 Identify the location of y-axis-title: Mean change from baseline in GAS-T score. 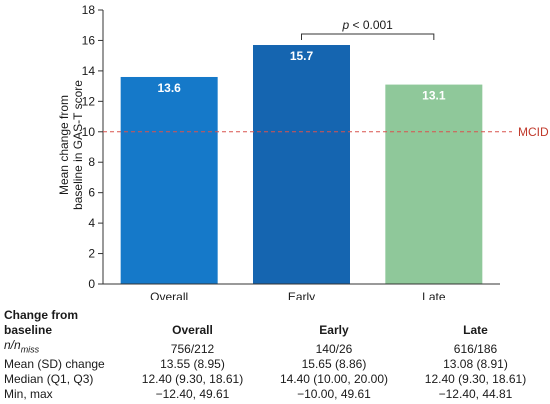
(71, 145).